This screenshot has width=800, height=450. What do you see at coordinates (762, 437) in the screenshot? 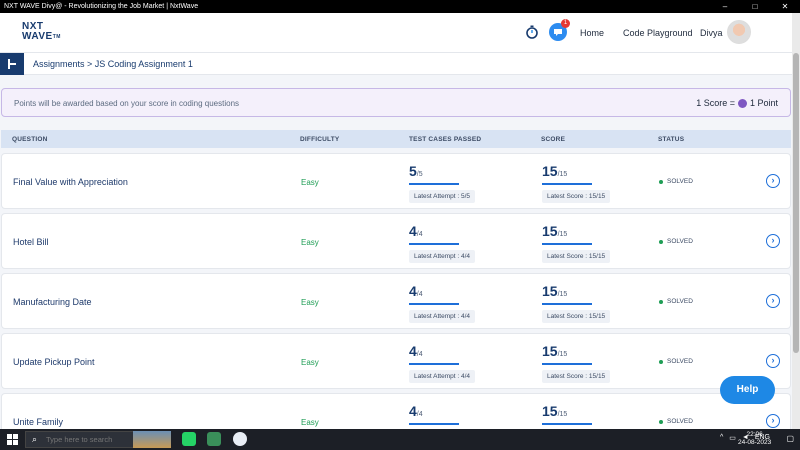
I see `language-indicator: ENG` at bounding box center [762, 437].